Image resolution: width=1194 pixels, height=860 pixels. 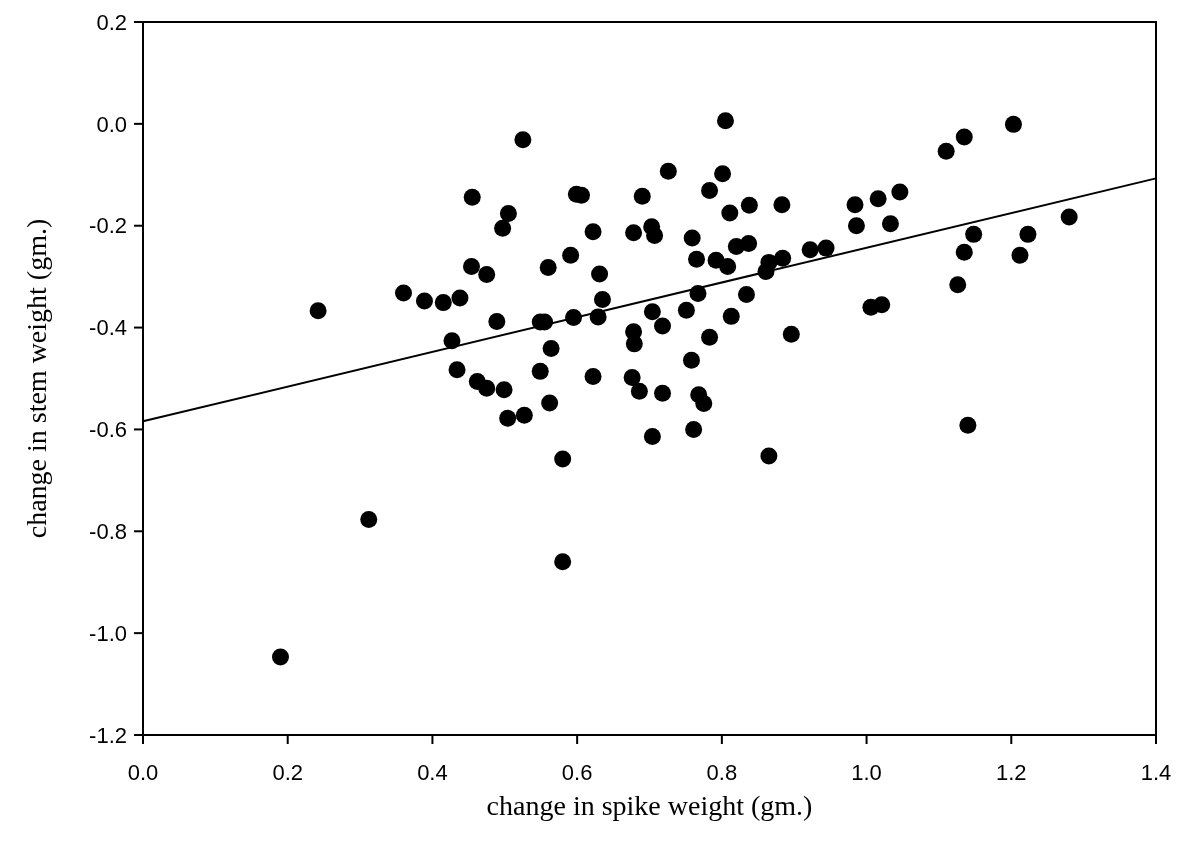 What do you see at coordinates (108, 430) in the screenshot?
I see `y-tick-label: -0.6` at bounding box center [108, 430].